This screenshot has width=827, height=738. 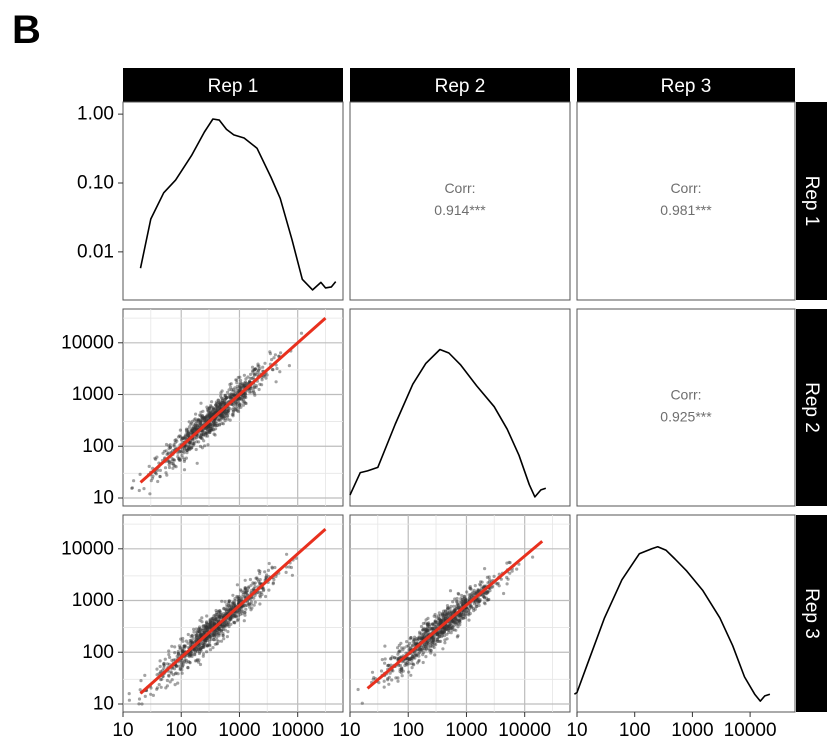 I want to click on strip-top-label-rep-1: Rep 1, so click(x=233, y=86).